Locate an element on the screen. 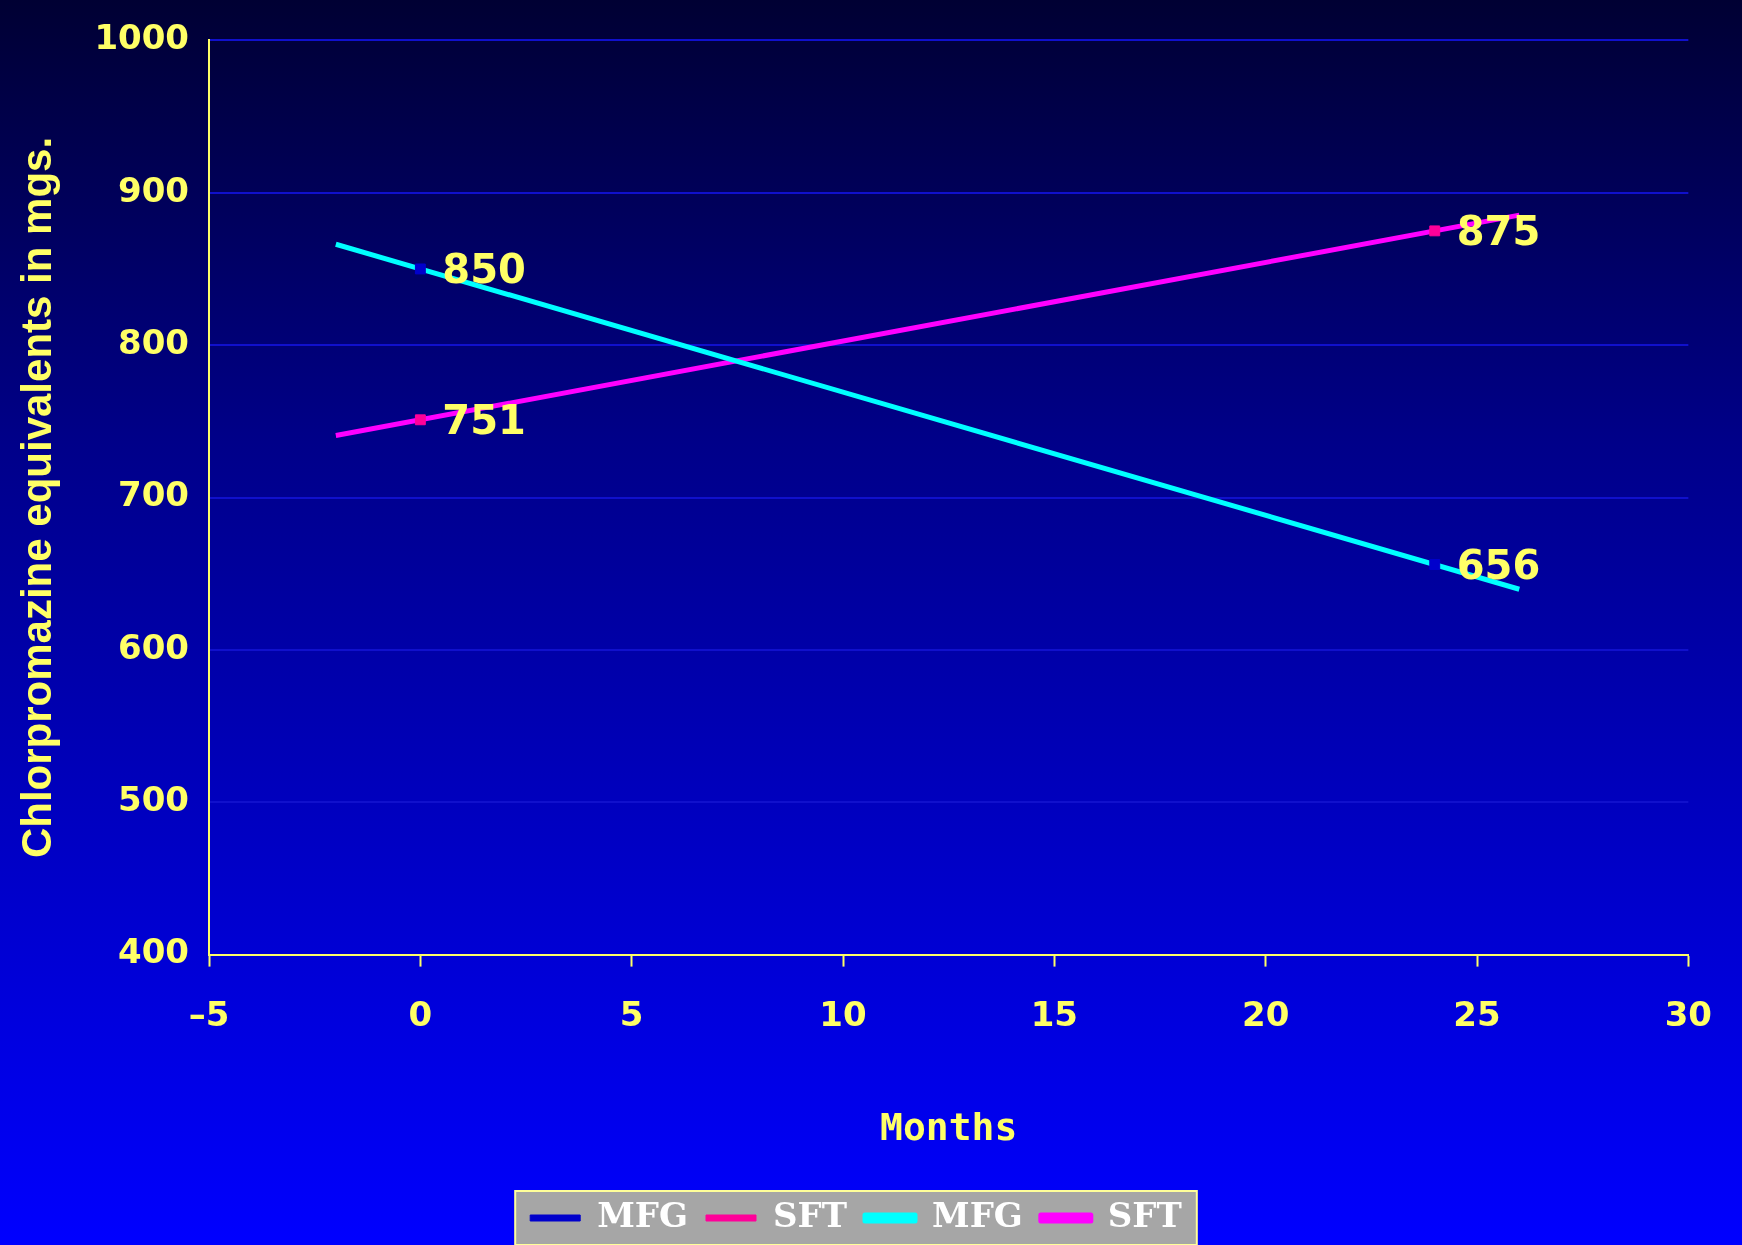  y-tick-label: 400 is located at coordinates (154, 951).